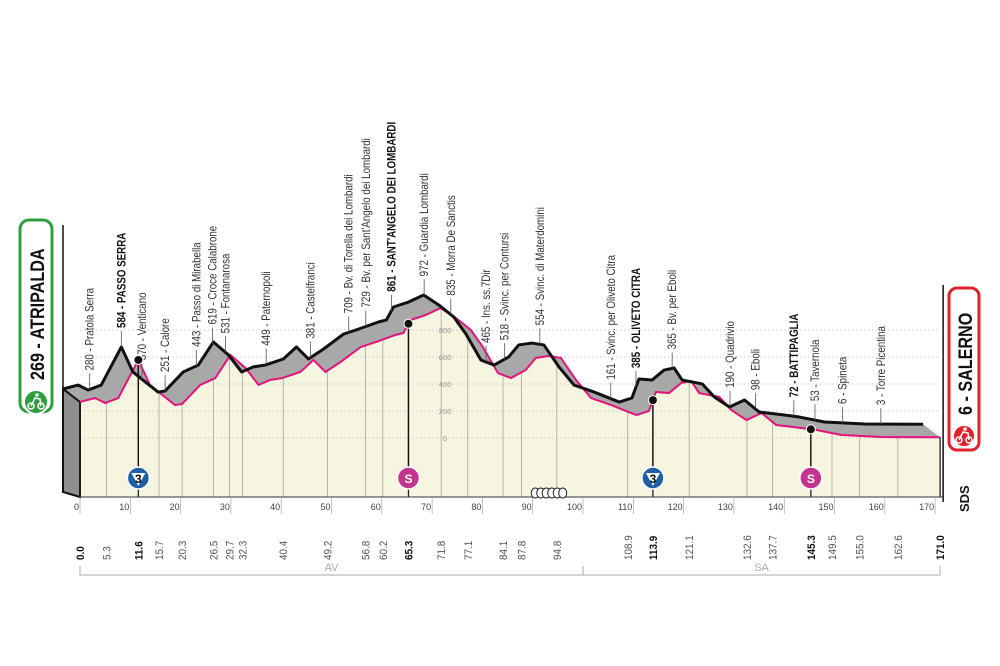  What do you see at coordinates (410, 550) in the screenshot?
I see `km-label: 65.3` at bounding box center [410, 550].